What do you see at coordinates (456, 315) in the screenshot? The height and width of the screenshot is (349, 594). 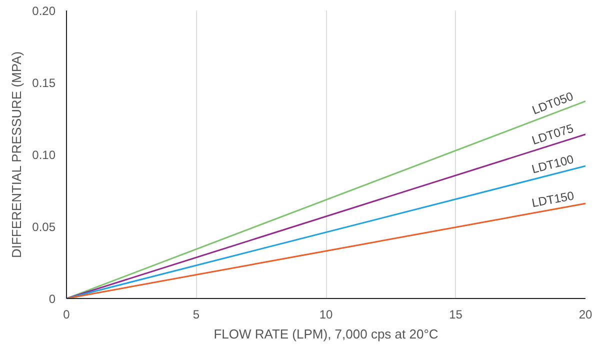 I see `x-tick-label: 15` at bounding box center [456, 315].